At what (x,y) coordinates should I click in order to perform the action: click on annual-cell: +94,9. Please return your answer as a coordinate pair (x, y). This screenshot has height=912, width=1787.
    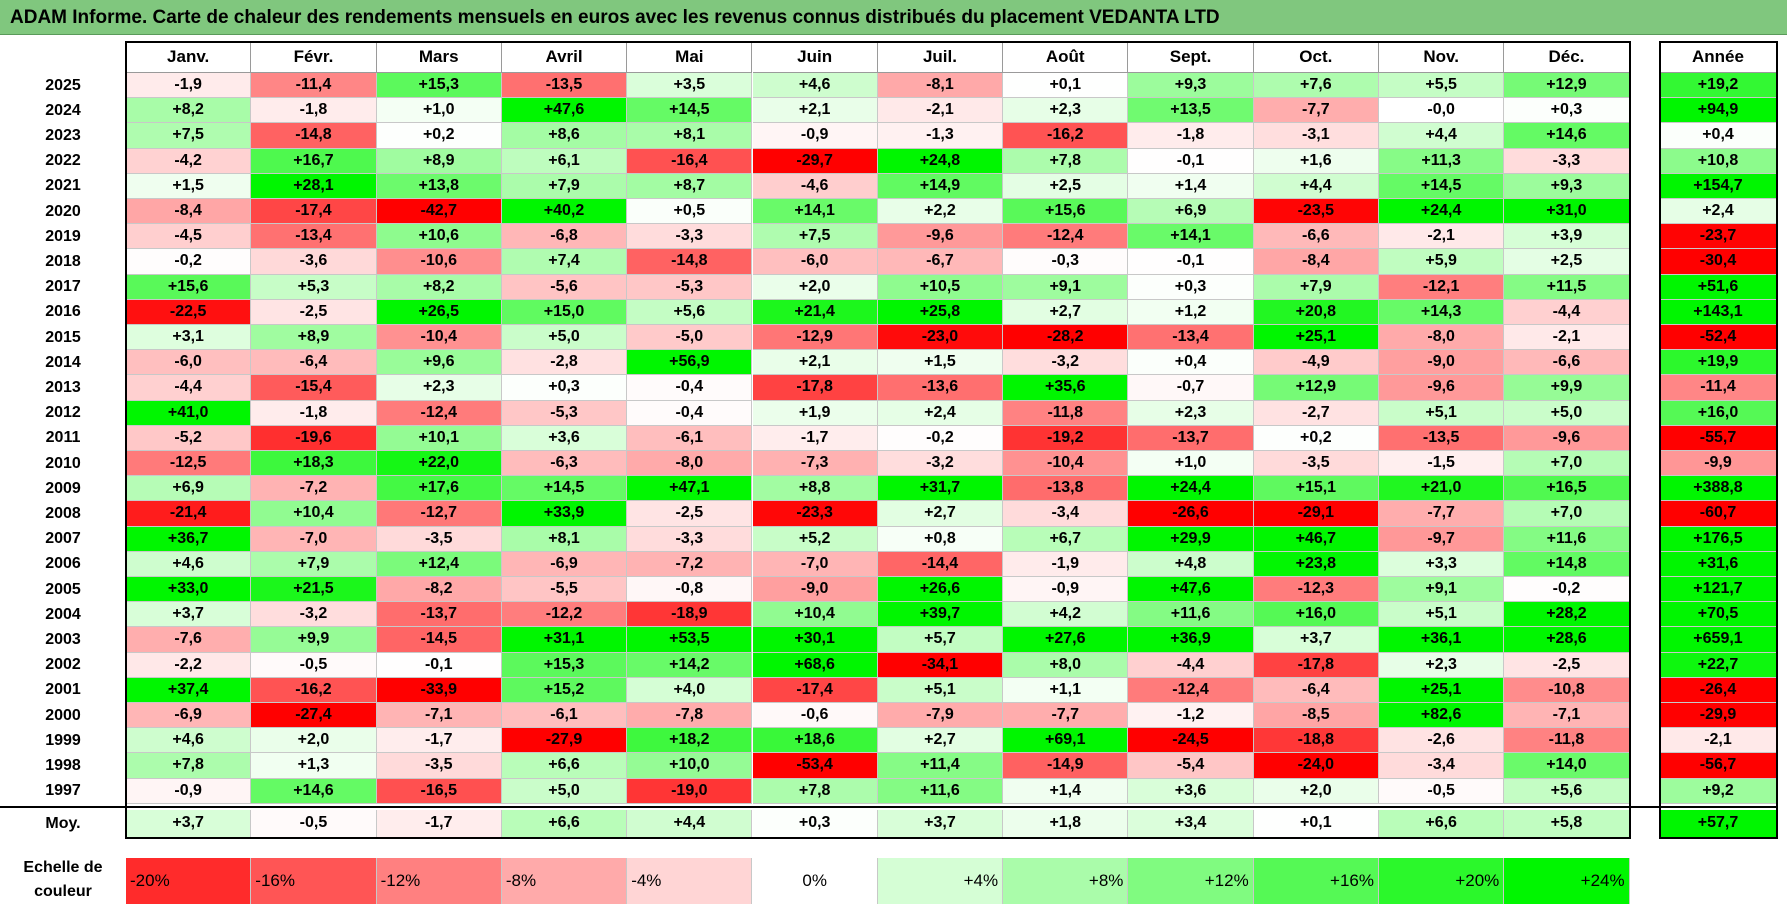
    Looking at the image, I should click on (1718, 111).